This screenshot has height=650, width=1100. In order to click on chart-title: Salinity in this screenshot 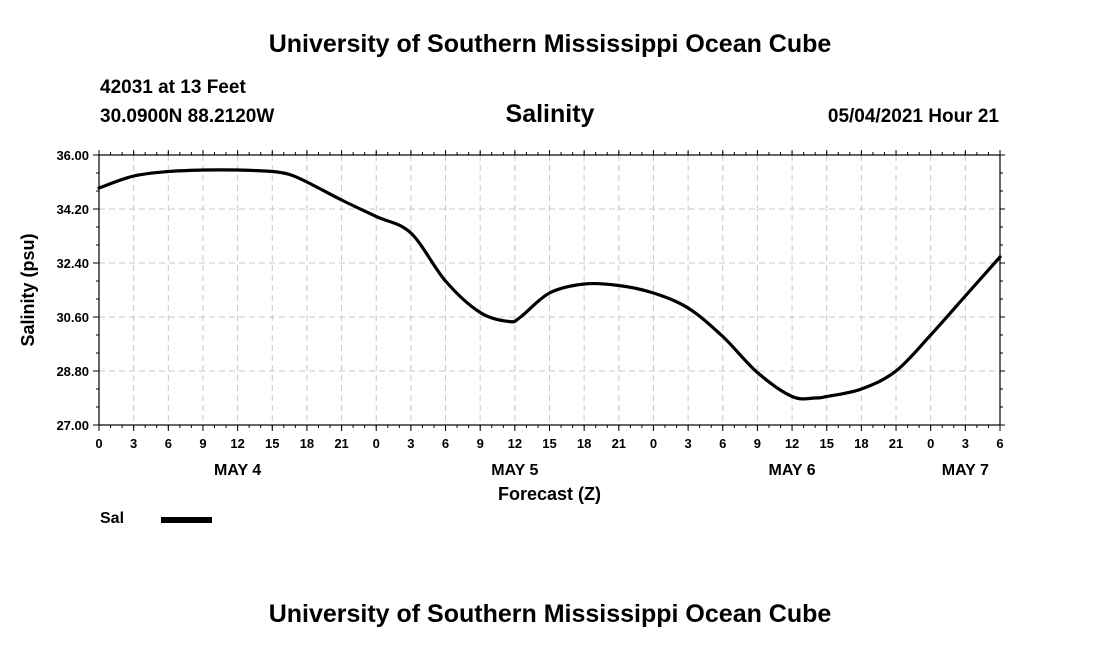, I will do `click(550, 114)`.